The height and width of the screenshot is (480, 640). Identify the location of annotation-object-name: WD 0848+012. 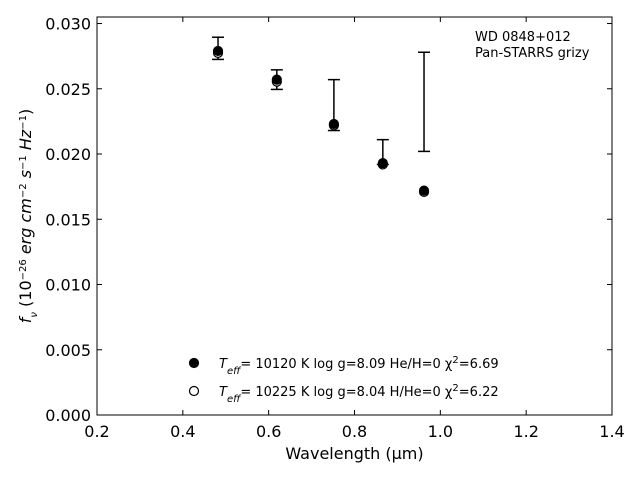
(523, 37).